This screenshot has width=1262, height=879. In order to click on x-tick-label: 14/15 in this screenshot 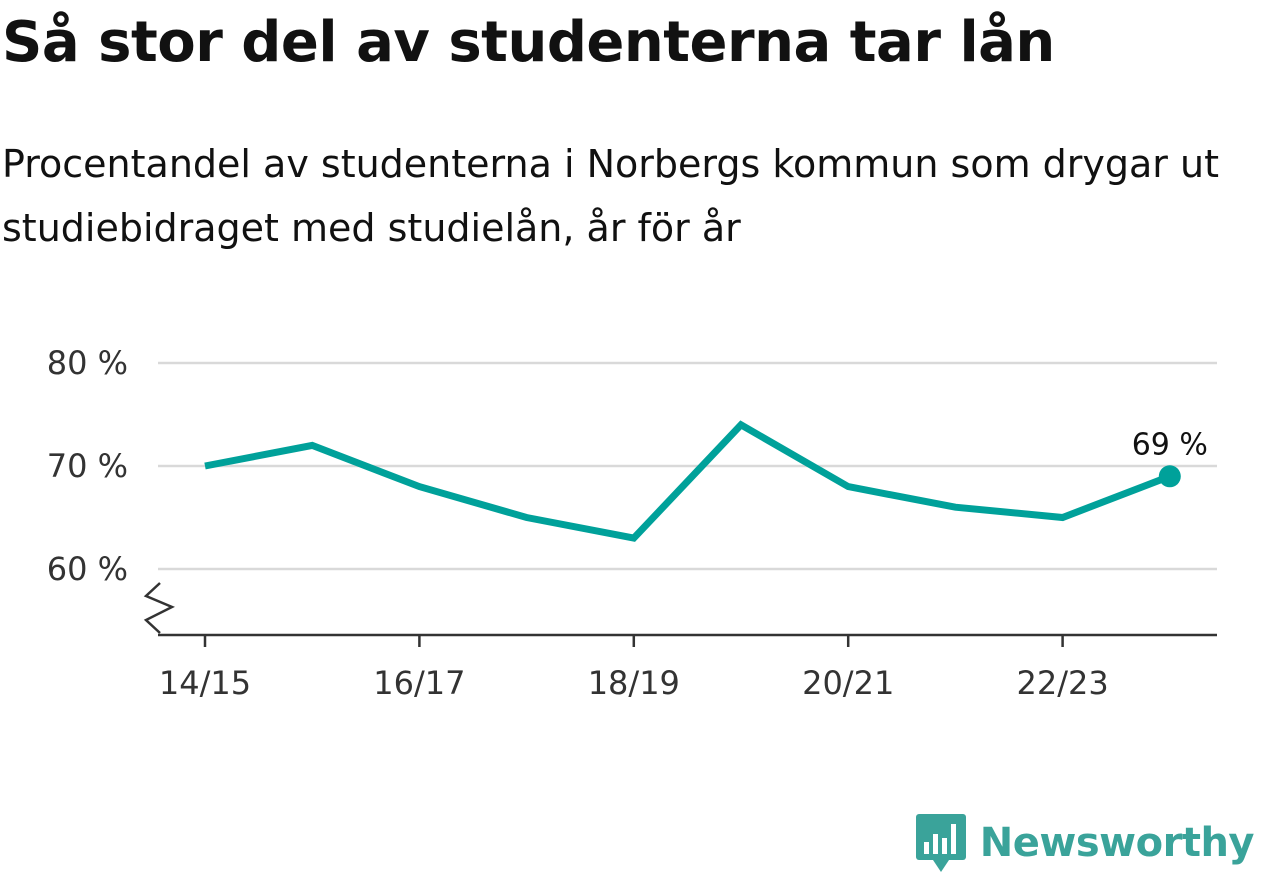, I will do `click(205, 683)`.